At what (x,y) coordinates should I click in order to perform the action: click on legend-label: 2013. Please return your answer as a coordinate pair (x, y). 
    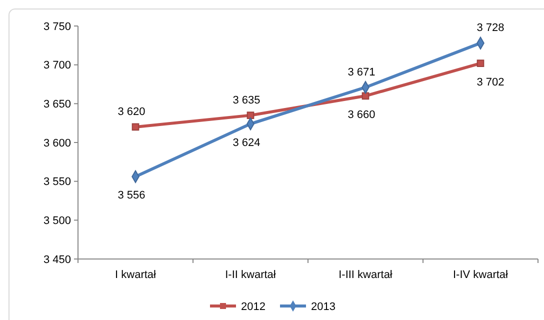
    Looking at the image, I should click on (323, 306).